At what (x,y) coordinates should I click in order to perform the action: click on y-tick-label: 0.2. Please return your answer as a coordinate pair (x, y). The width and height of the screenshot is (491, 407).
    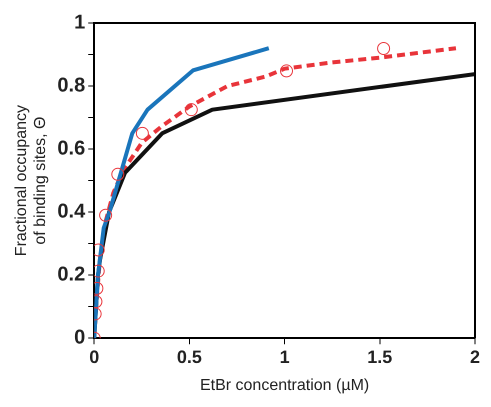
    Looking at the image, I should click on (71, 275).